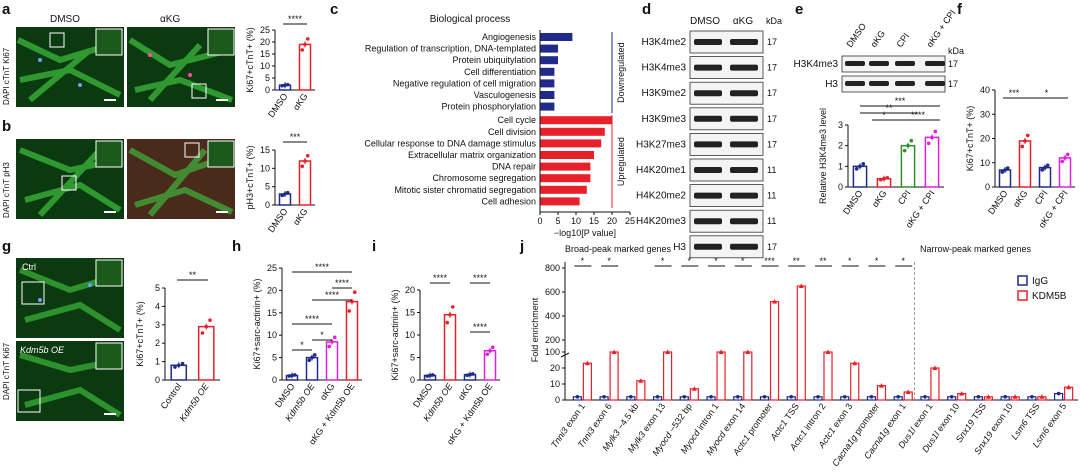  Describe the element at coordinates (552, 316) in the screenshot. I see `y-tick-label: 400` at that location.